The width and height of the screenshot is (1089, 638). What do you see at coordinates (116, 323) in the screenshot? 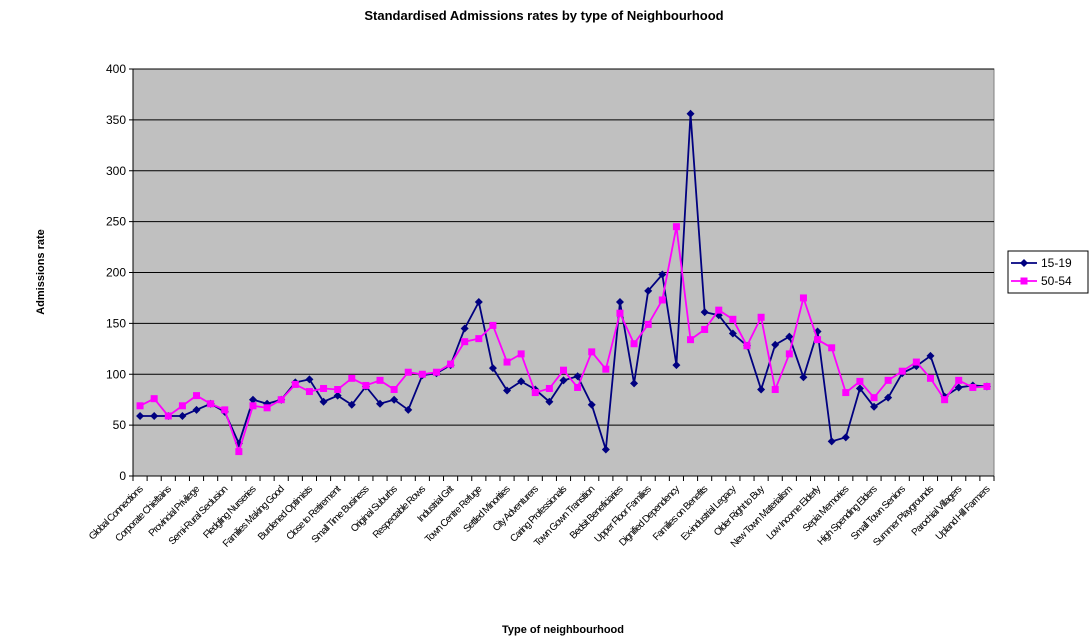
I see `y-tick-label: 150` at bounding box center [116, 323].